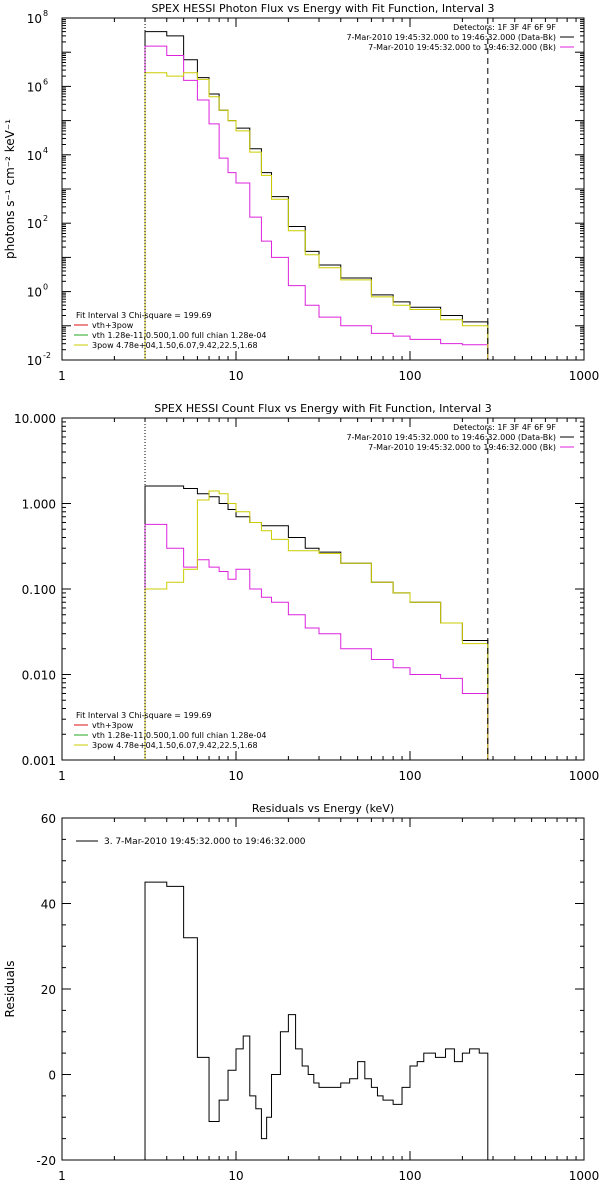 Image resolution: width=600 pixels, height=1204 pixels. I want to click on series-line-bk, so click(316, 641).